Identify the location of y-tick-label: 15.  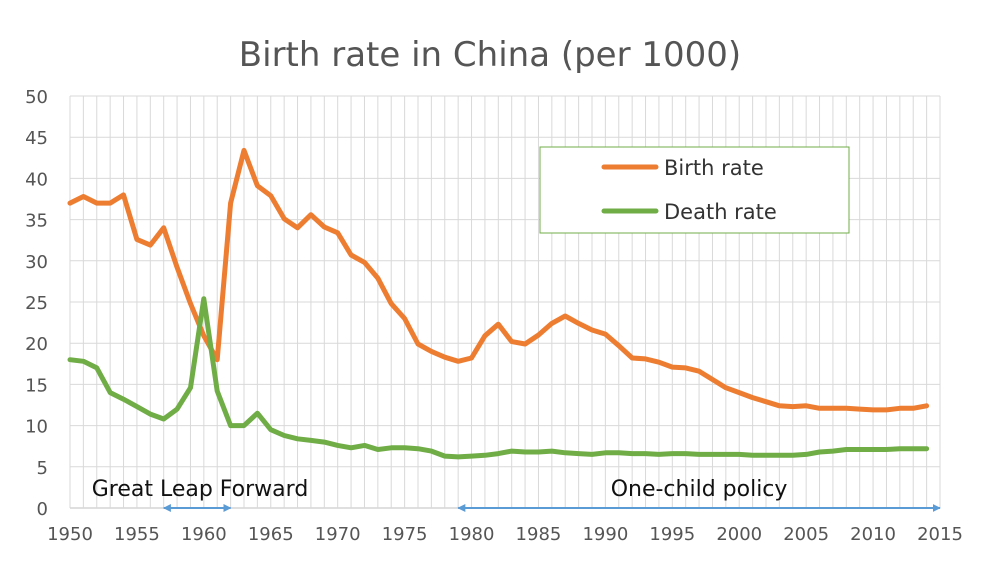
(36, 385).